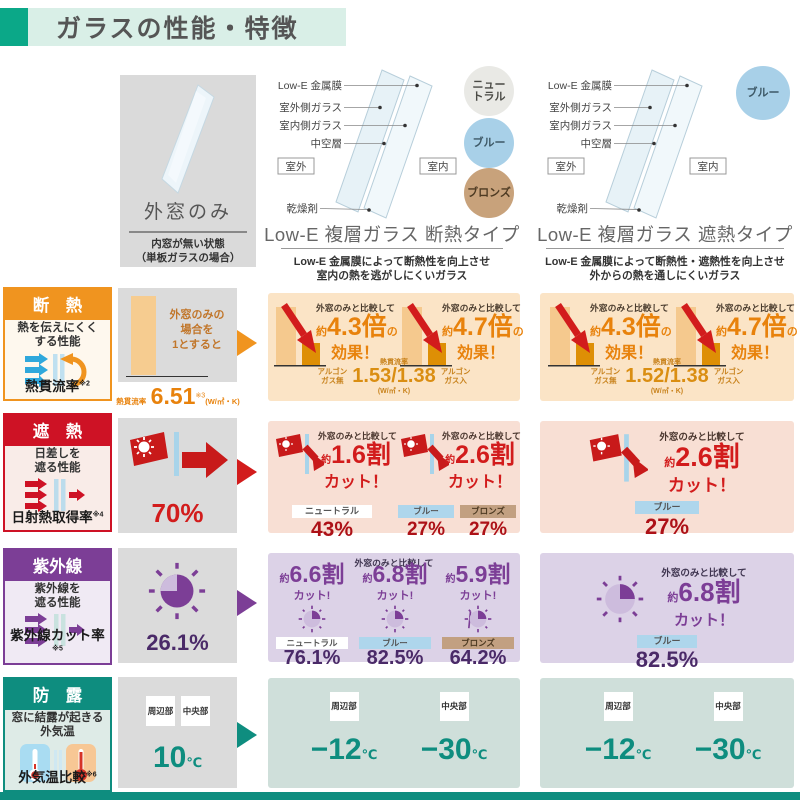 This screenshot has height=800, width=800. What do you see at coordinates (177, 732) in the screenshot?
I see `condensation-outer-cell: 周辺部 中央部 10℃` at bounding box center [177, 732].